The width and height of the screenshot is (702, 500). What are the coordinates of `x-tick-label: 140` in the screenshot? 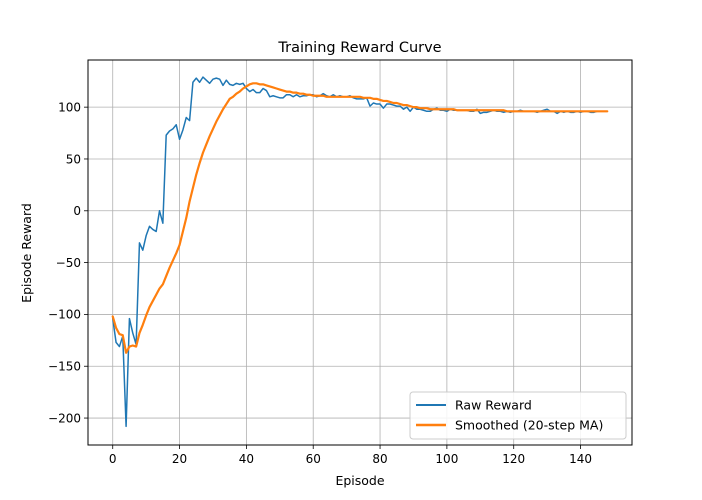 It's located at (580, 459).